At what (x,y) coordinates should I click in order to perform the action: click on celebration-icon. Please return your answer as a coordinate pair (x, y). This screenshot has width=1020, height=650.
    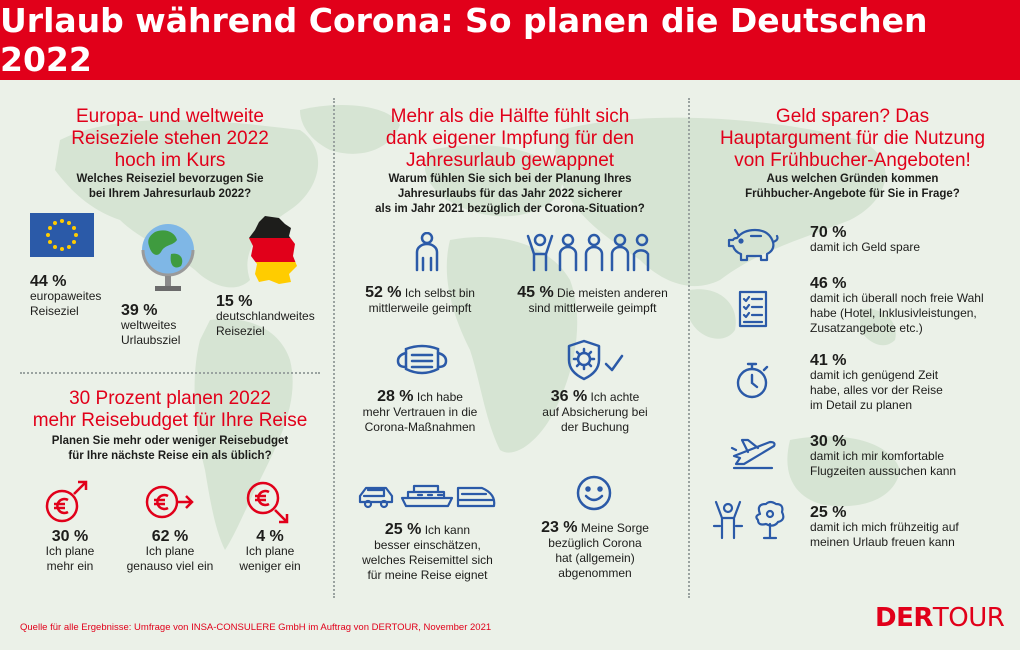
    Looking at the image, I should click on (750, 521).